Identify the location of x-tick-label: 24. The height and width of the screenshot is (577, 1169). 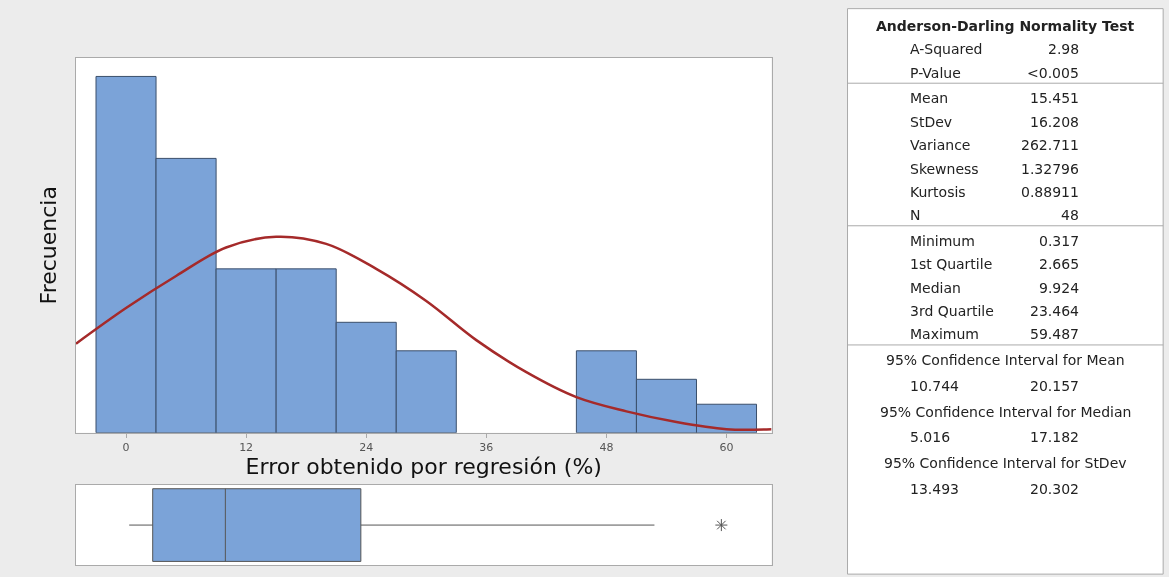
(366, 447).